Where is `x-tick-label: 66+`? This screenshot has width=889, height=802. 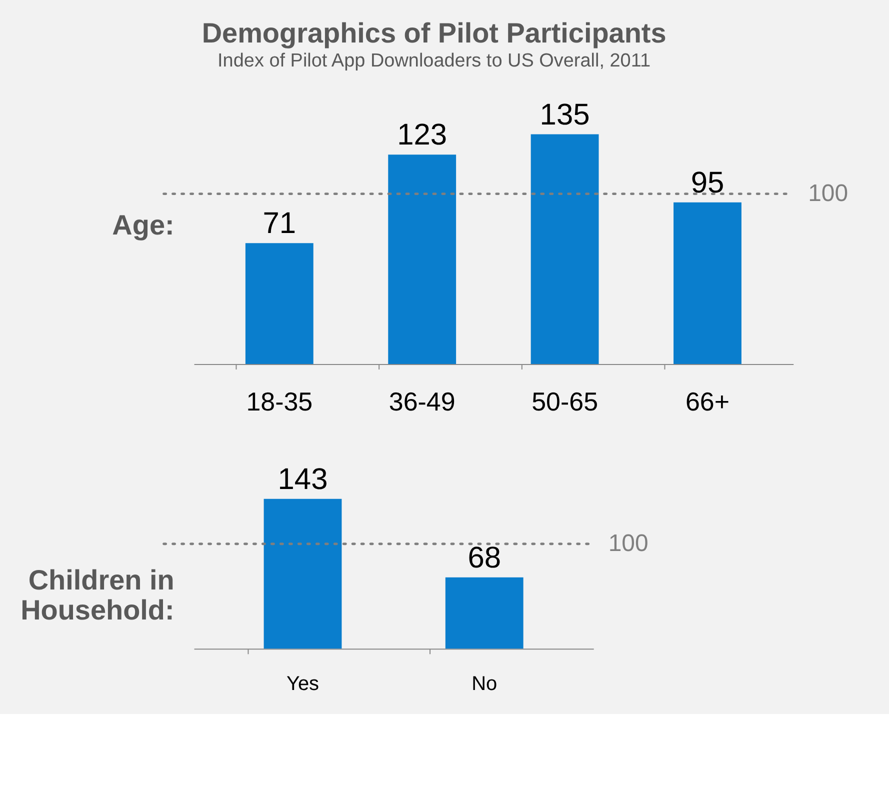
x-tick-label: 66+ is located at coordinates (707, 401).